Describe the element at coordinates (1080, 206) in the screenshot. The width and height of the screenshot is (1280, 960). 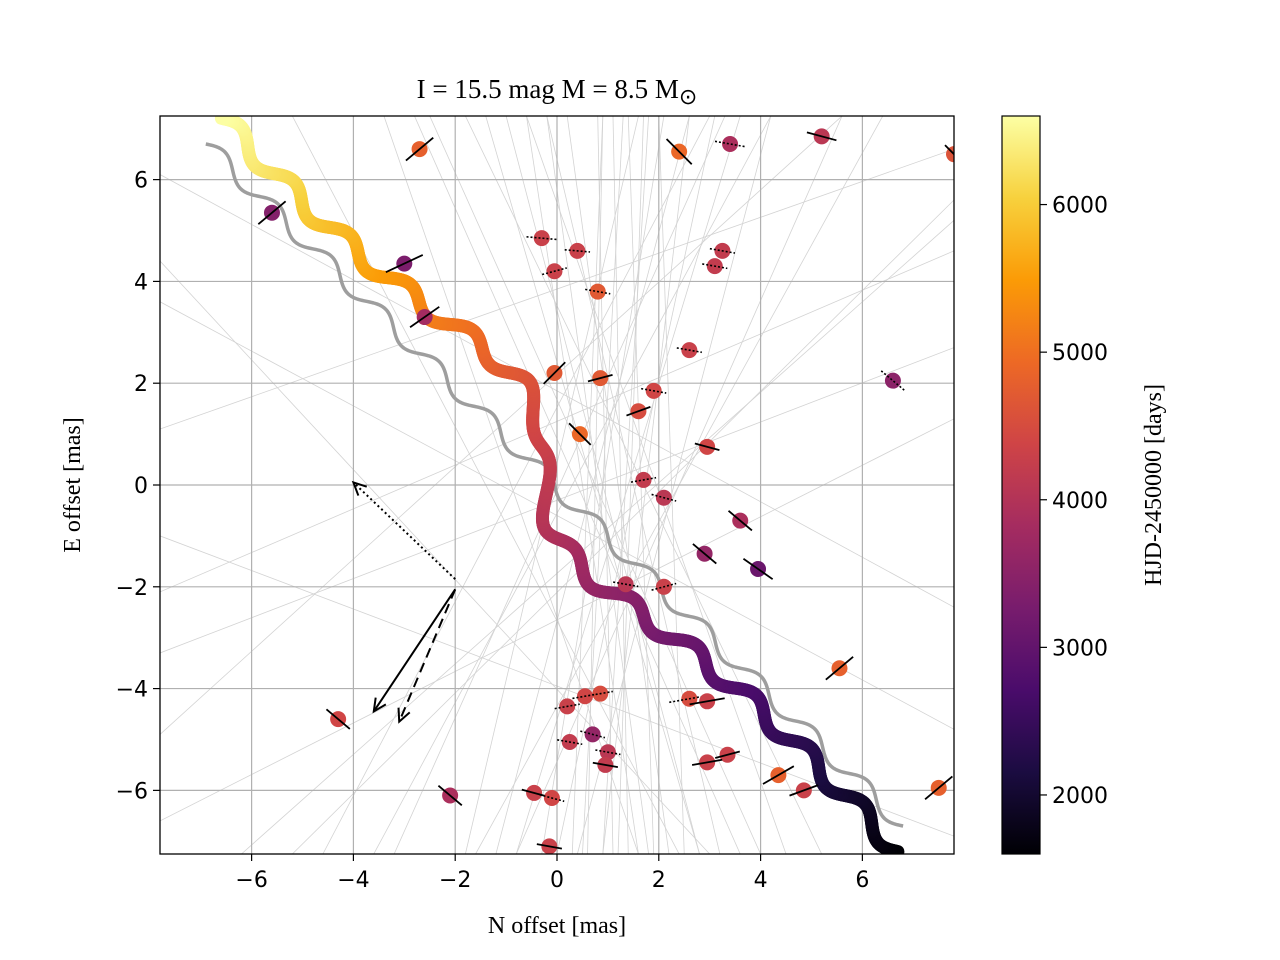
I see `colorbar-tick-label: 6000` at that location.